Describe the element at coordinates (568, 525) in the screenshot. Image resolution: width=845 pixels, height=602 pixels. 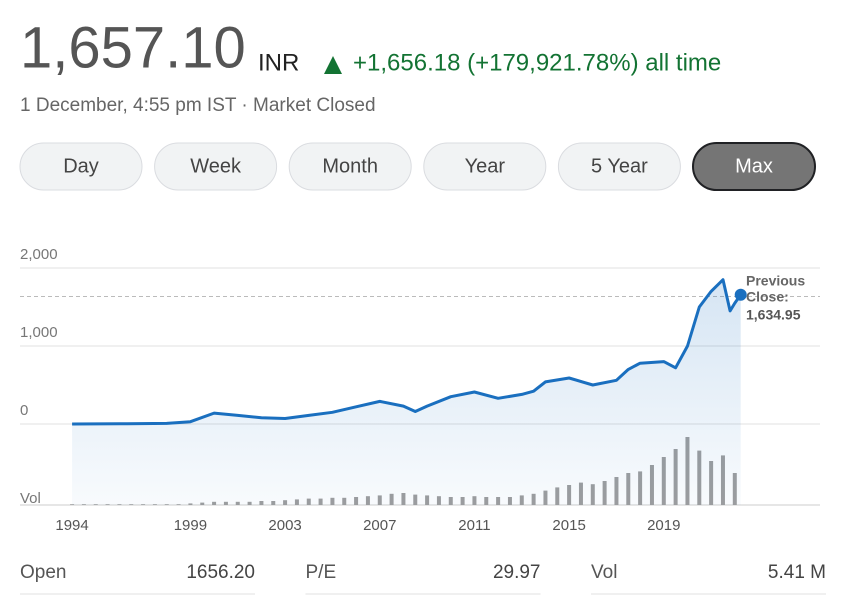
I see `x-tick-label: 2015` at that location.